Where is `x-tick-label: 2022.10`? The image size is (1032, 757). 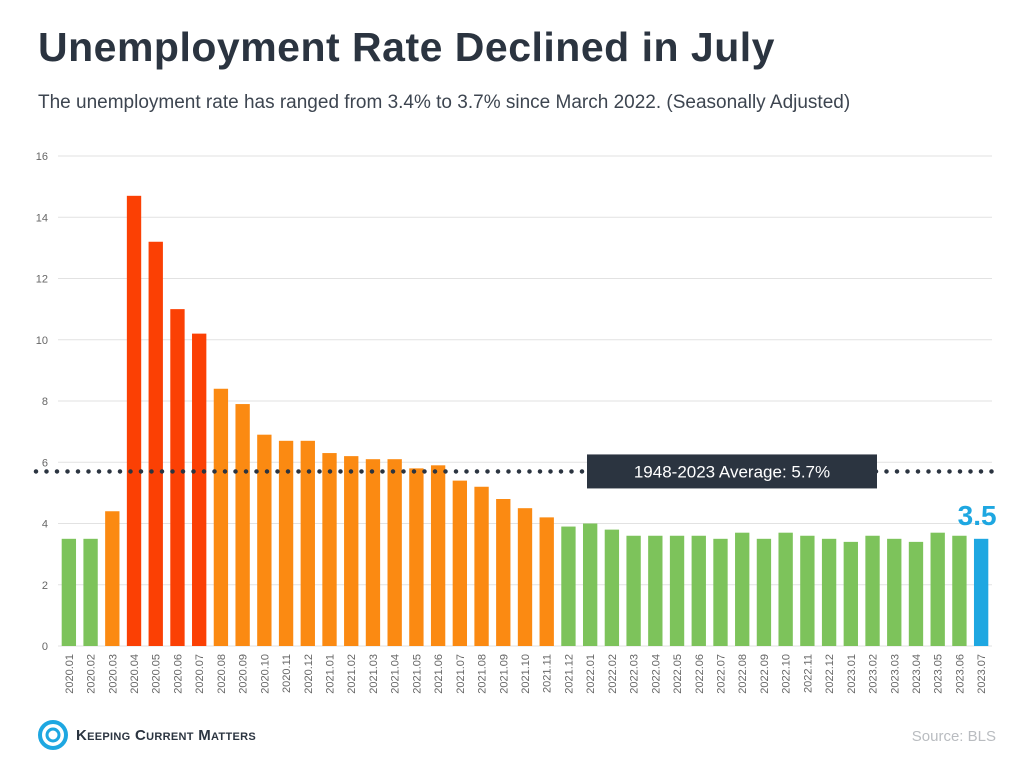 x-tick-label: 2022.10 is located at coordinates (787, 674).